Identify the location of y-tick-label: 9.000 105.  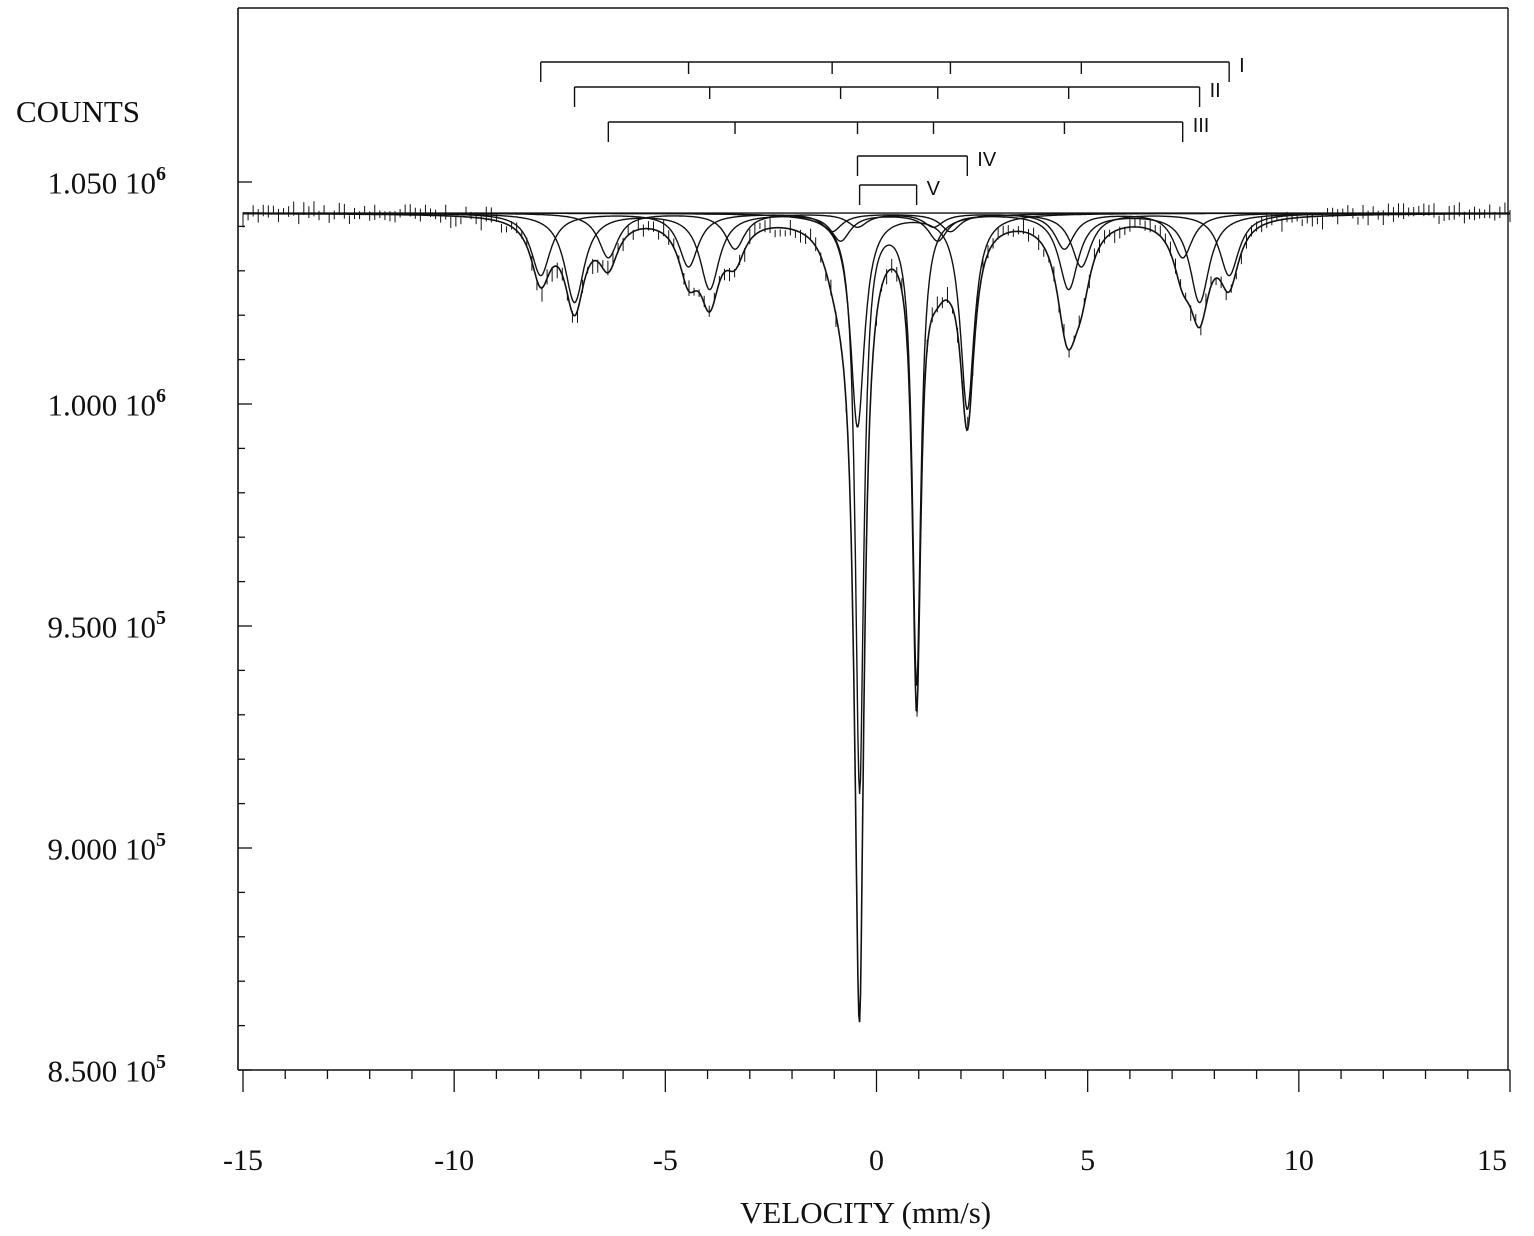
(83, 848).